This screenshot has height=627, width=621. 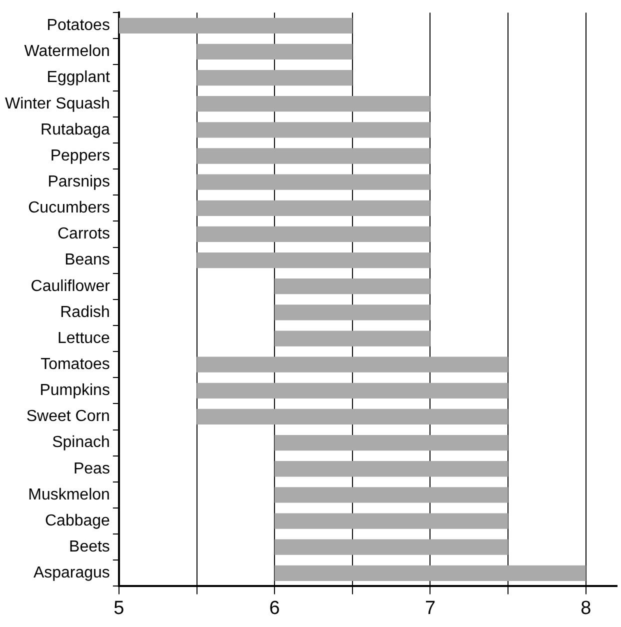 What do you see at coordinates (70, 286) in the screenshot?
I see `y-tick-label: Cauliflower` at bounding box center [70, 286].